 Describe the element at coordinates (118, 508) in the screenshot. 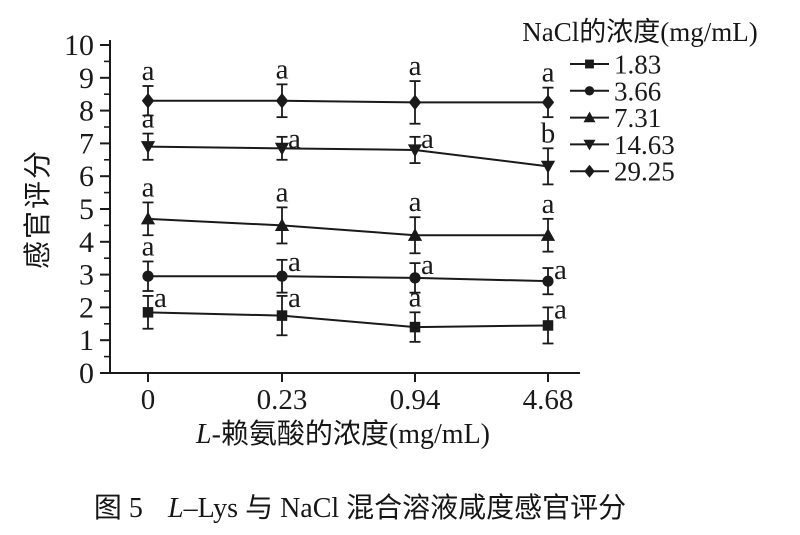

I see `caption-number: 图 5` at that location.